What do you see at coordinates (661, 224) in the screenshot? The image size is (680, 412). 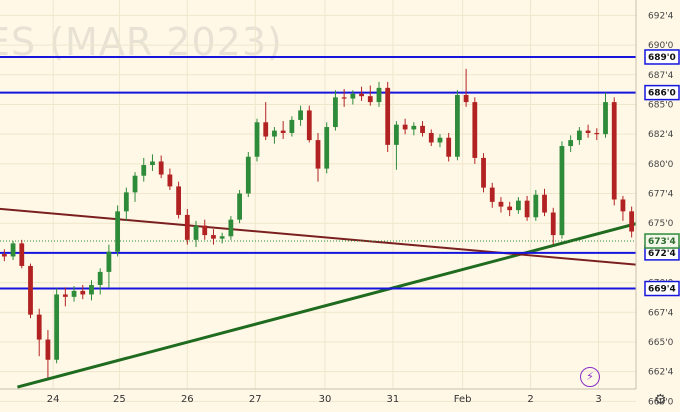 I see `y-tick-label: 675'0` at bounding box center [661, 224].